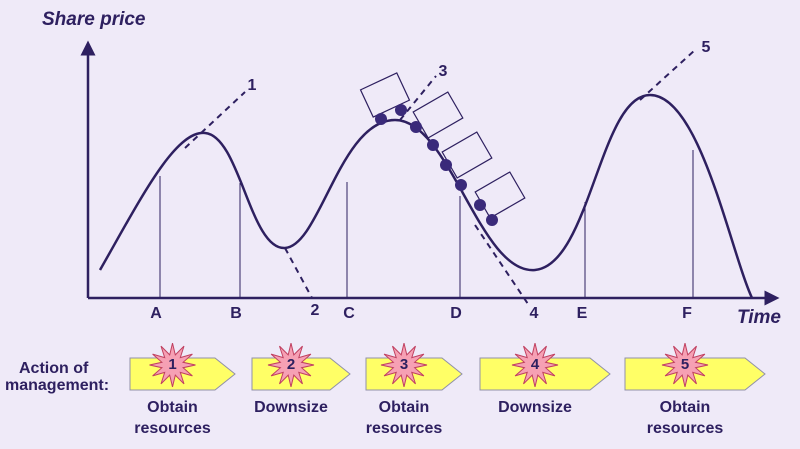  I want to click on step-number: 5, so click(685, 364).